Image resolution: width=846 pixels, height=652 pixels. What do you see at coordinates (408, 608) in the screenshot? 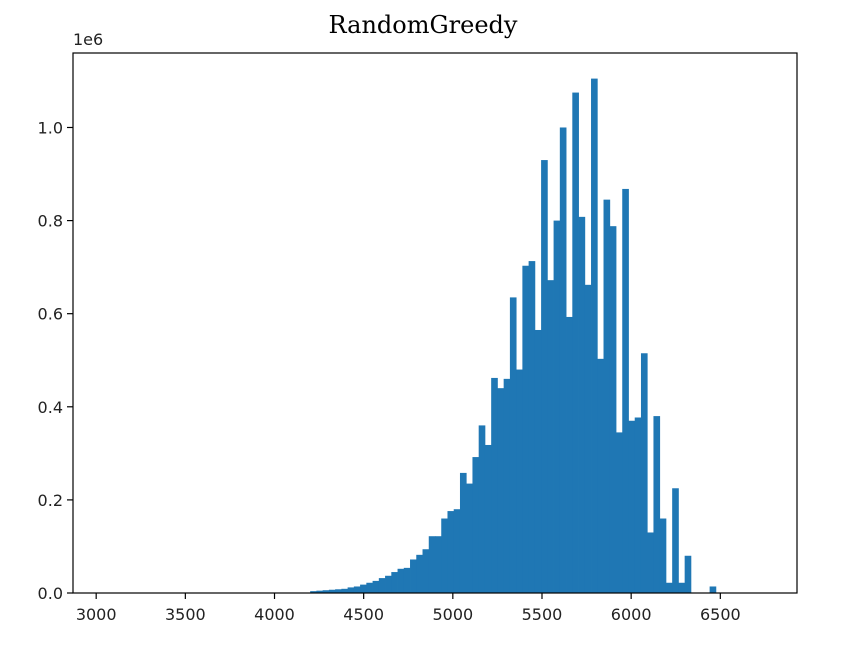
I see `x-axis-ticks: 3000 3500 4000 4500 5000 5500 6000 6500` at bounding box center [408, 608].